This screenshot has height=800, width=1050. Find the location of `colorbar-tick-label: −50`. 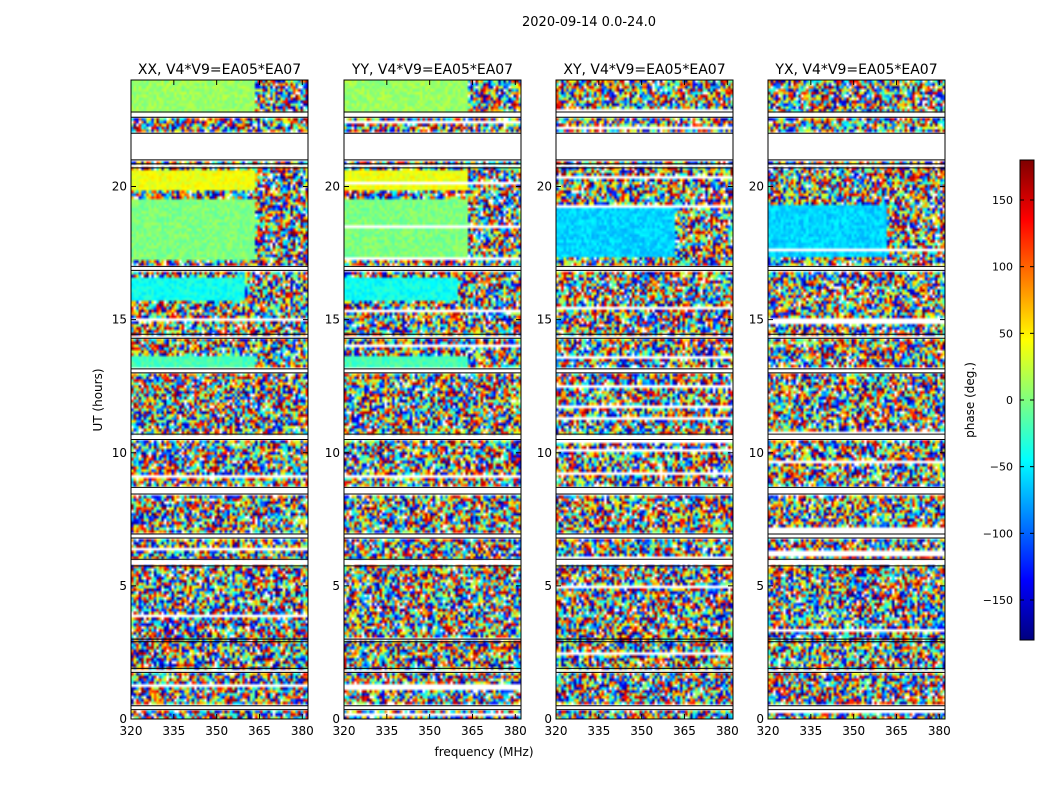

colorbar-tick-label: −50 is located at coordinates (1001, 467).